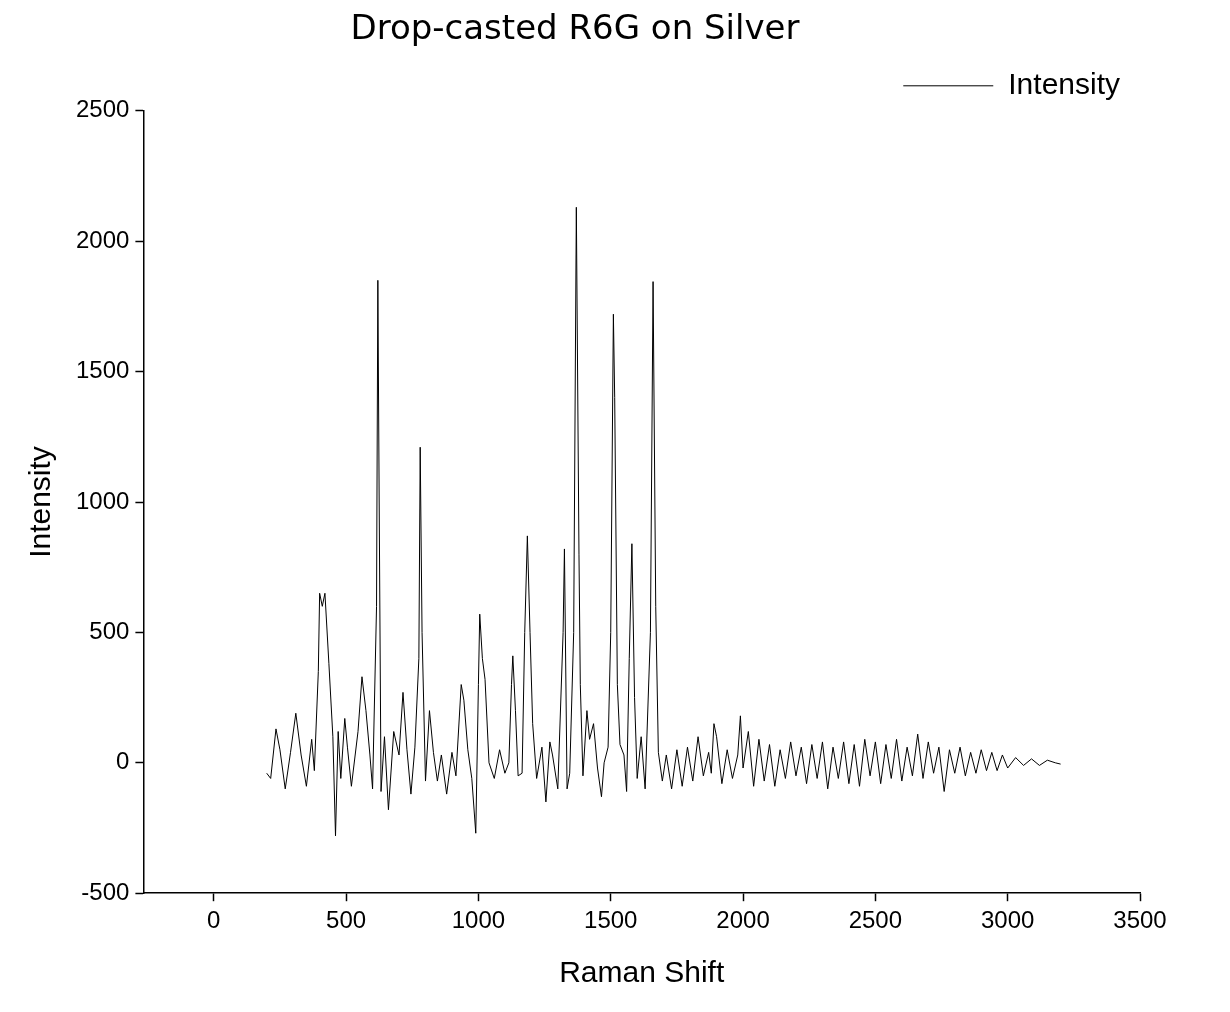 Image resolution: width=1230 pixels, height=1012 pixels. Describe the element at coordinates (109, 631) in the screenshot. I see `y-tick-label: 500` at that location.